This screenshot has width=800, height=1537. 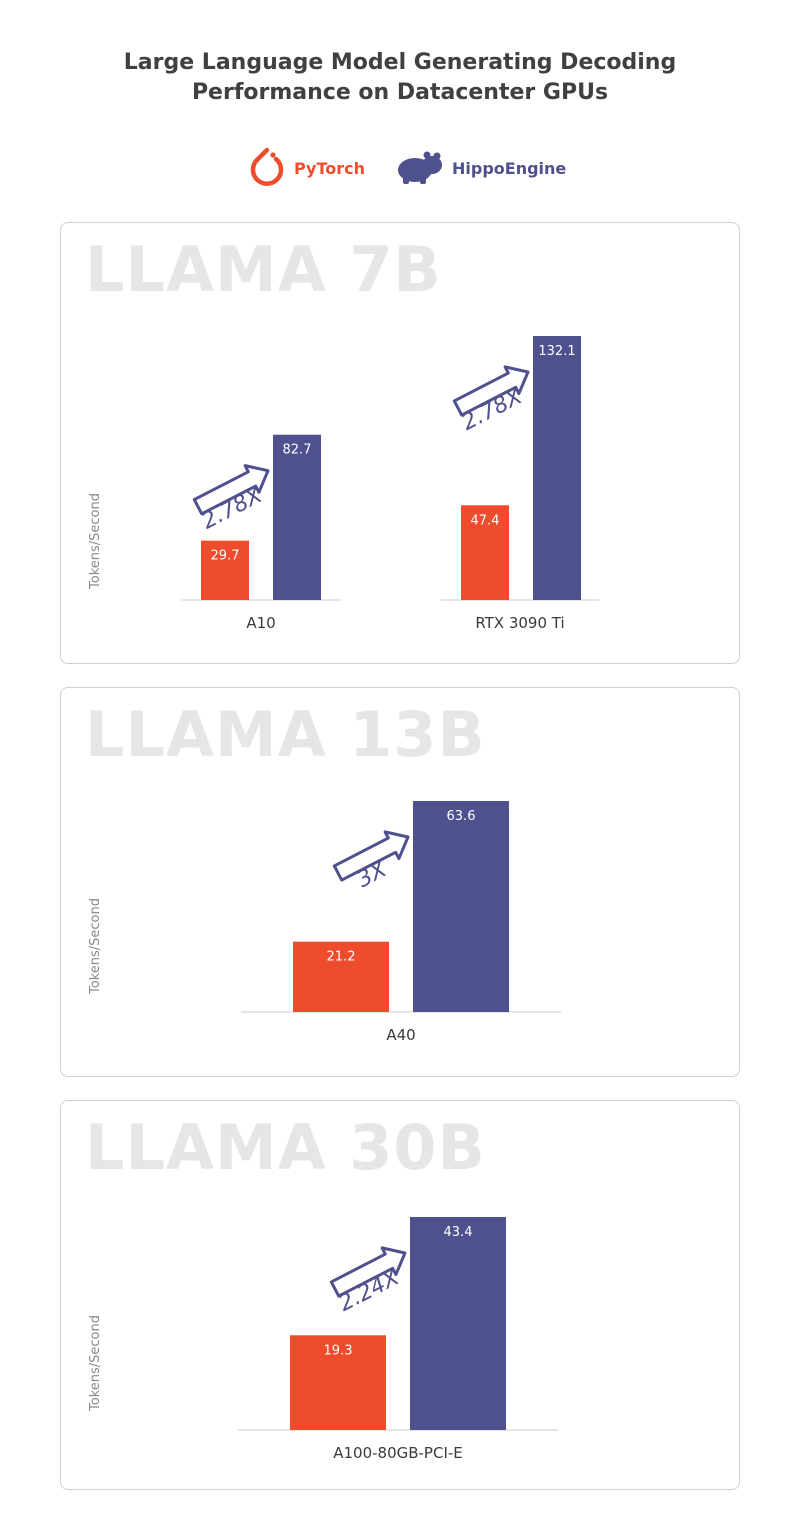 I want to click on hippo-icon, so click(x=420, y=167).